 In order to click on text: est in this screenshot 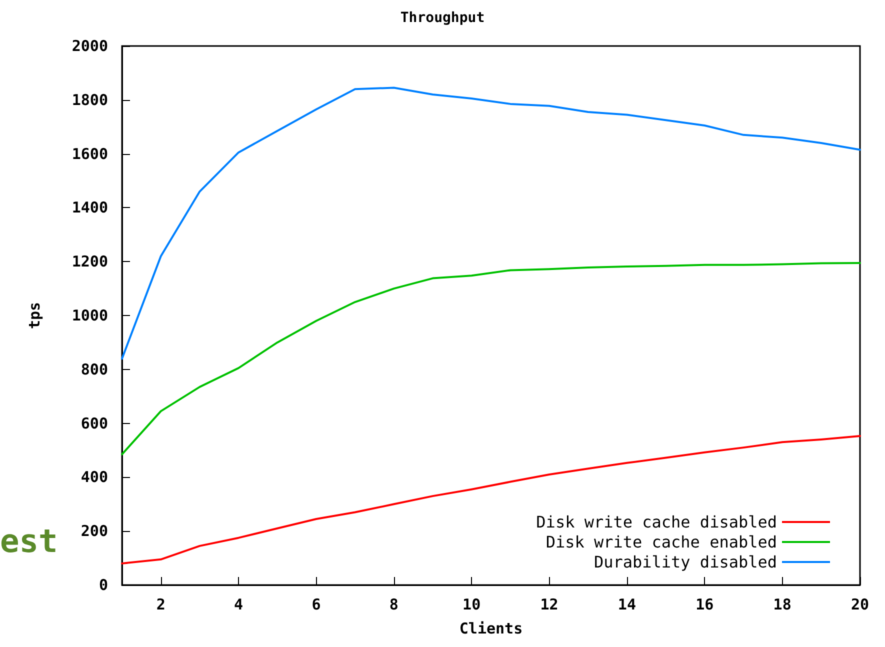, I will do `click(29, 541)`.